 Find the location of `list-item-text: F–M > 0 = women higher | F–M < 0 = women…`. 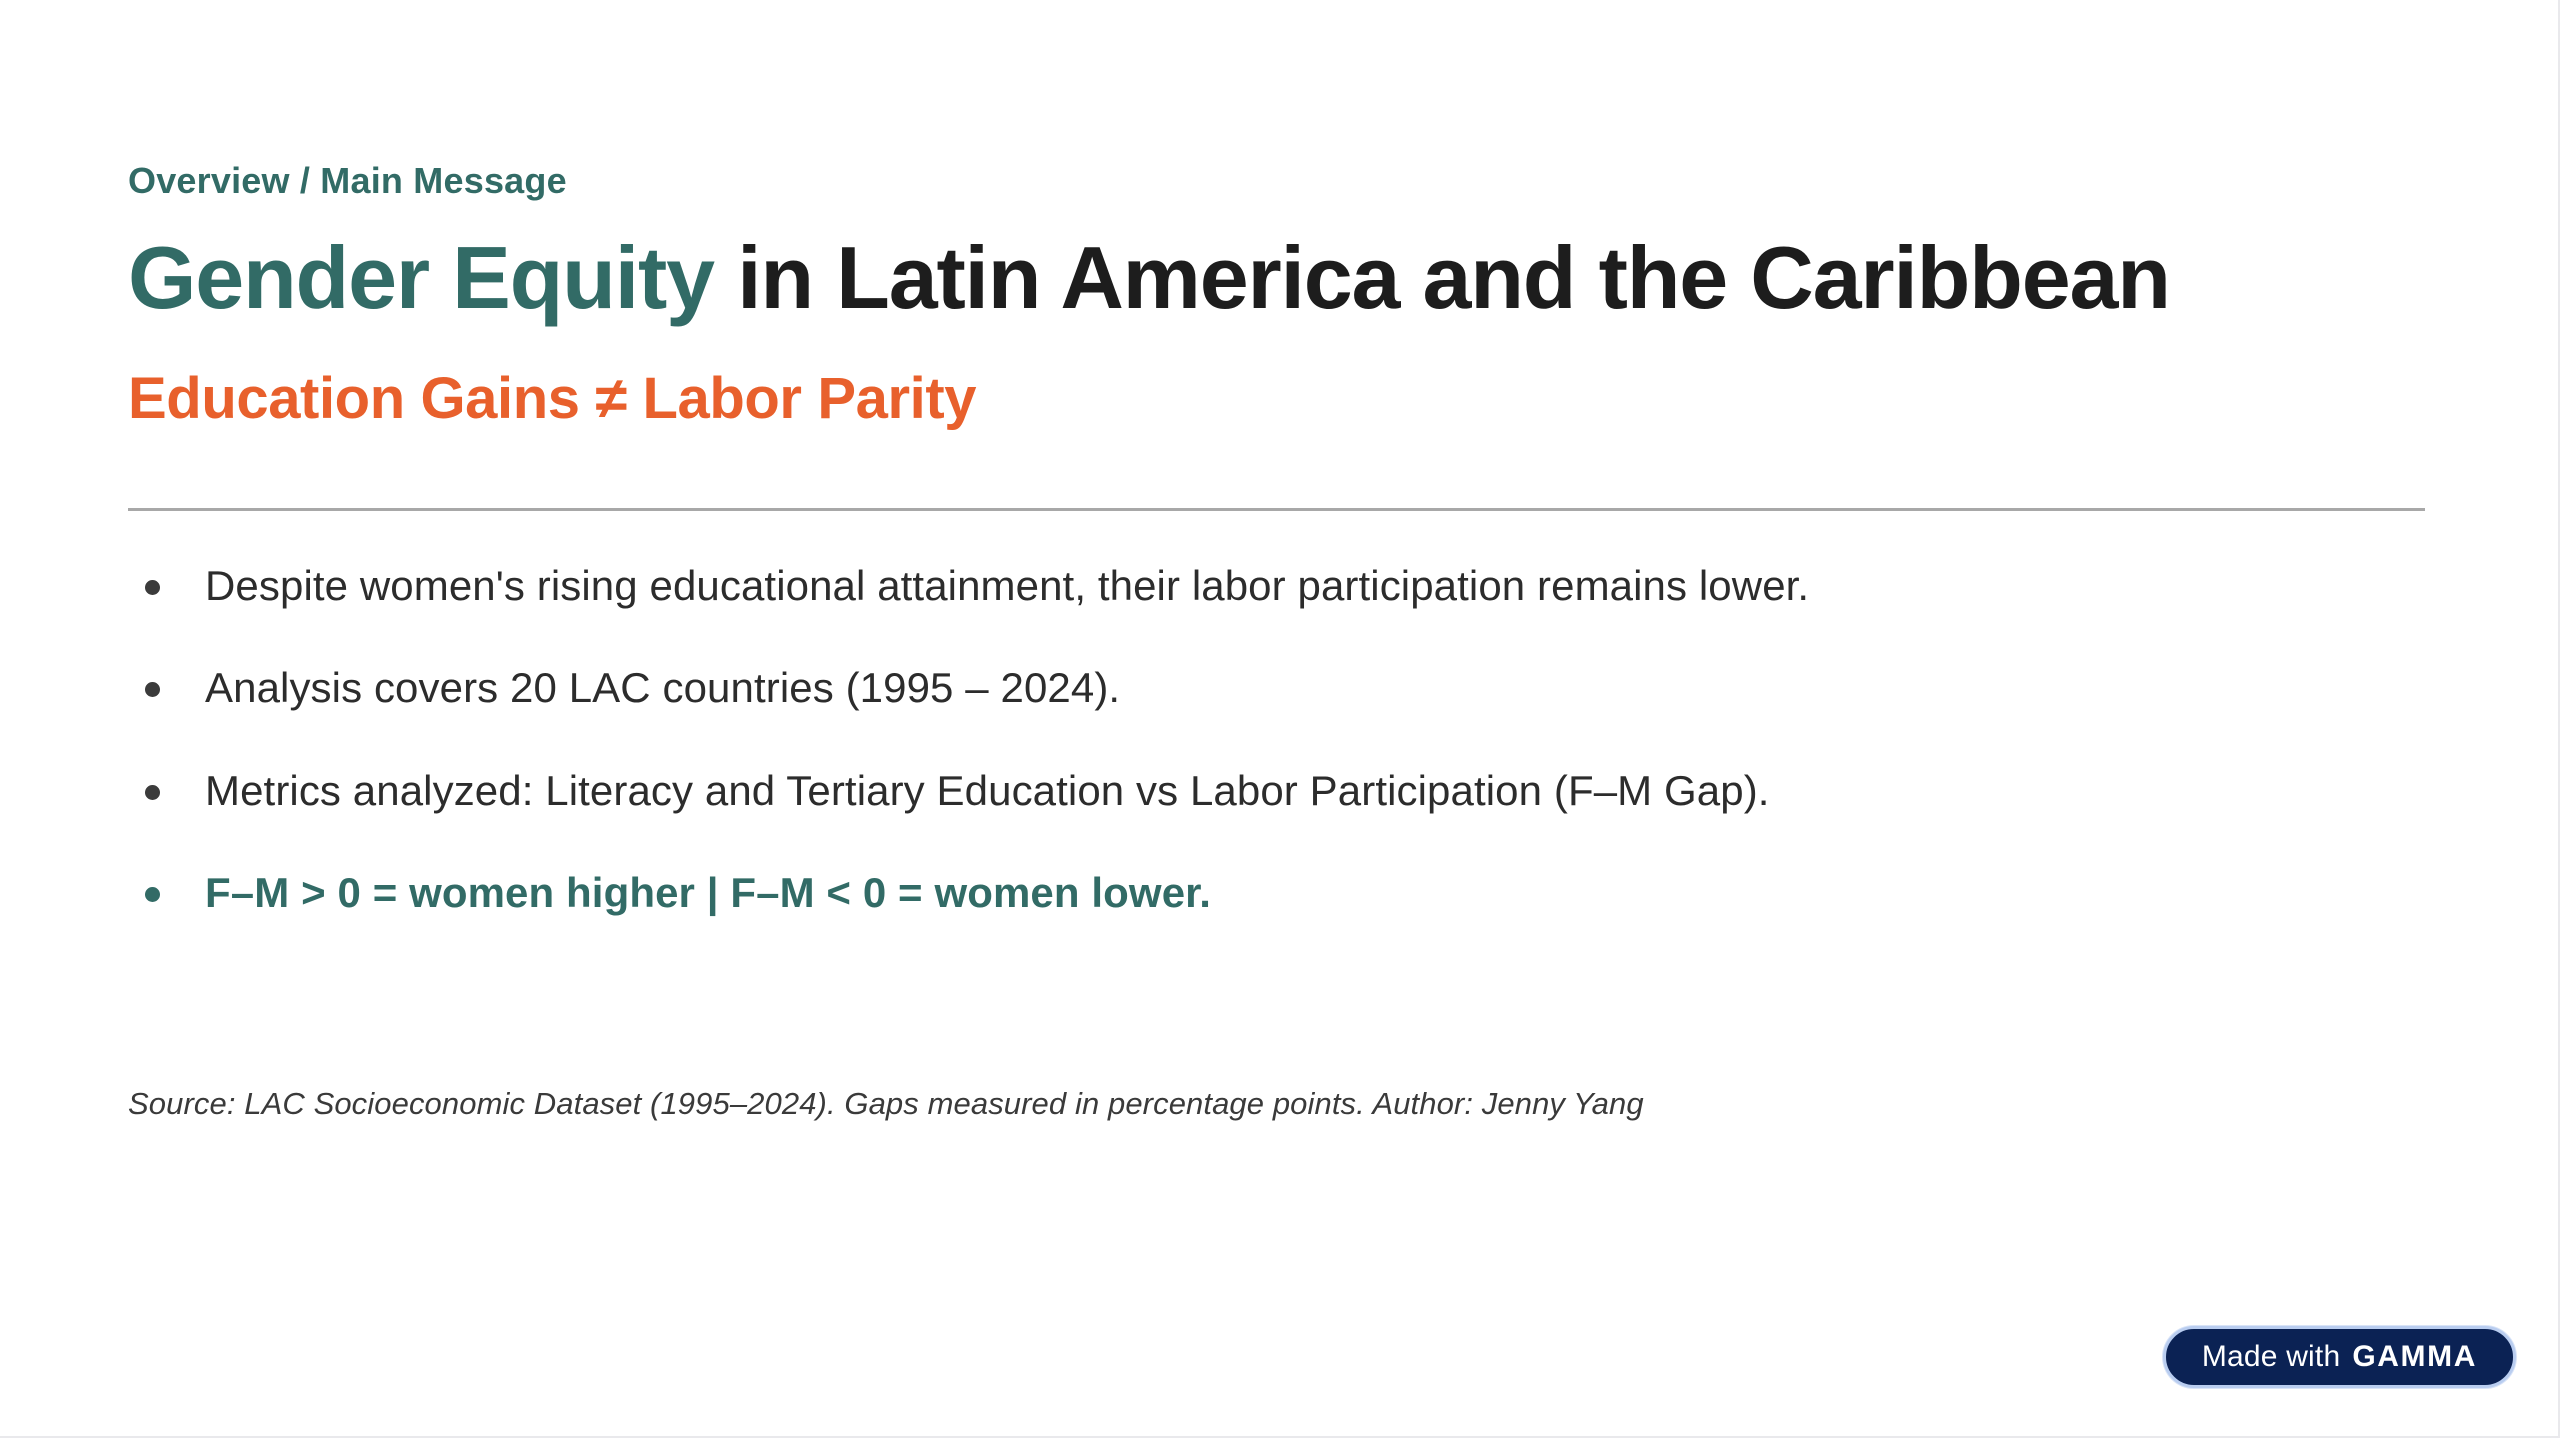

list-item-text: F–M > 0 = women higher | F–M < 0 = women… is located at coordinates (708, 893).